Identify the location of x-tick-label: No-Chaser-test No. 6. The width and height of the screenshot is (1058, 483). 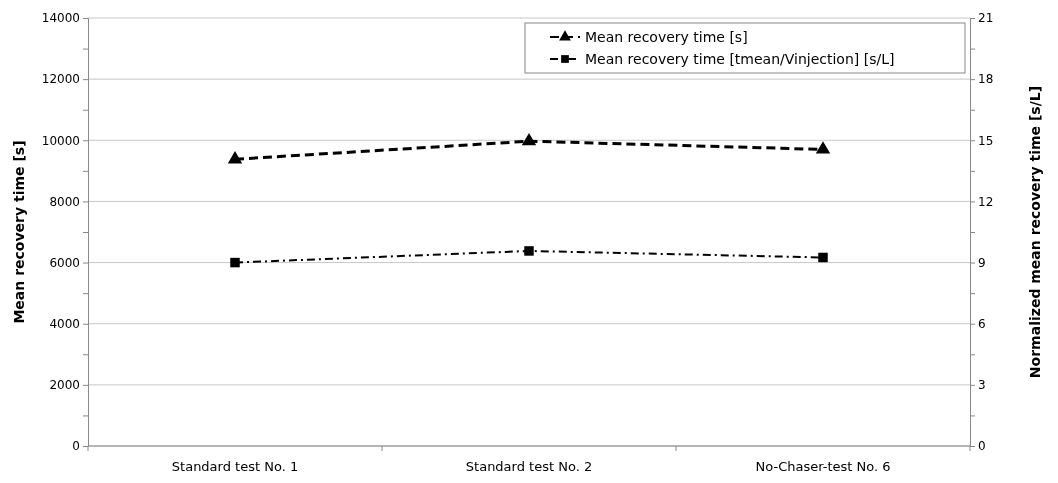
(823, 466).